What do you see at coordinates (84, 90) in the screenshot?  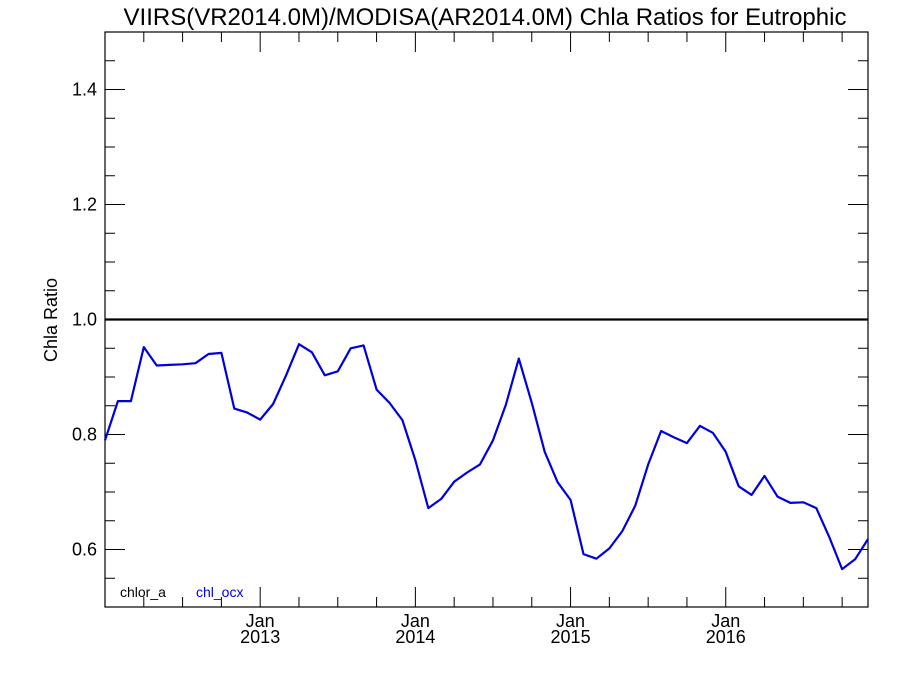 I see `y-tick-label: 1.4` at bounding box center [84, 90].